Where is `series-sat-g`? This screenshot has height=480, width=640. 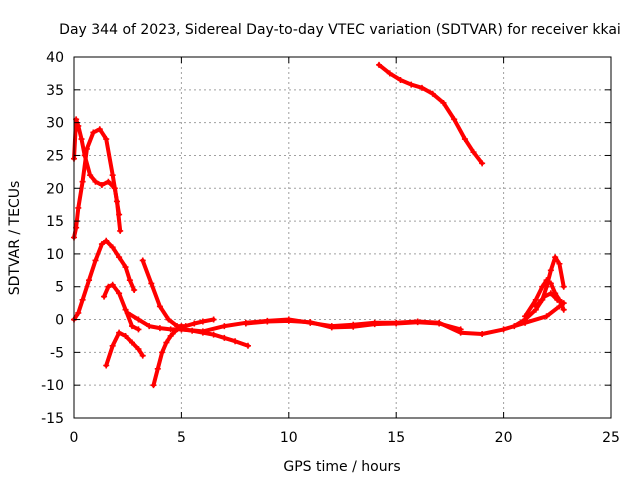 series-sat-g is located at coordinates (167, 356).